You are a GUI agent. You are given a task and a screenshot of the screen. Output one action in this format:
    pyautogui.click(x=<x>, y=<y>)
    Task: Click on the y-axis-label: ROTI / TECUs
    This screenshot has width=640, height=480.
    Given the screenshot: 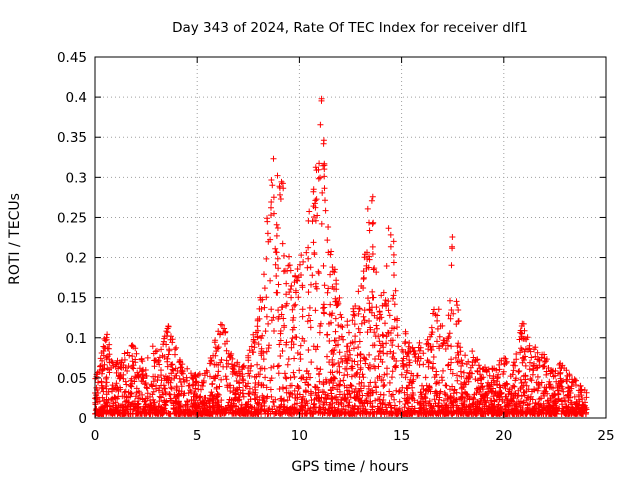 What is the action you would take?
    pyautogui.click(x=15, y=239)
    